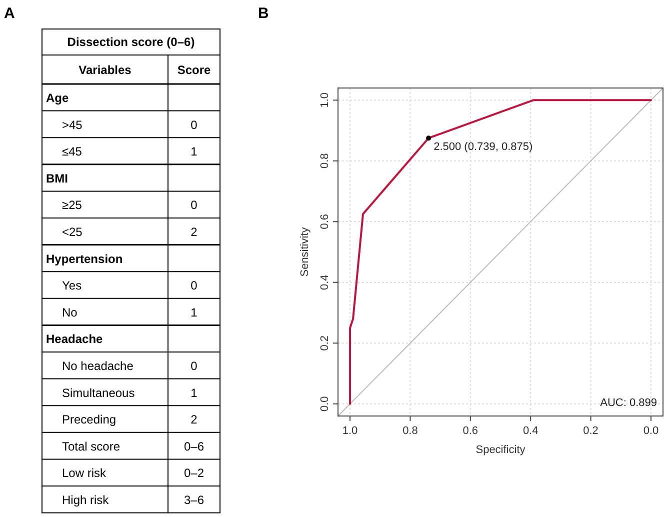 This screenshot has height=517, width=665. I want to click on category-label: Hypertension, so click(84, 259).